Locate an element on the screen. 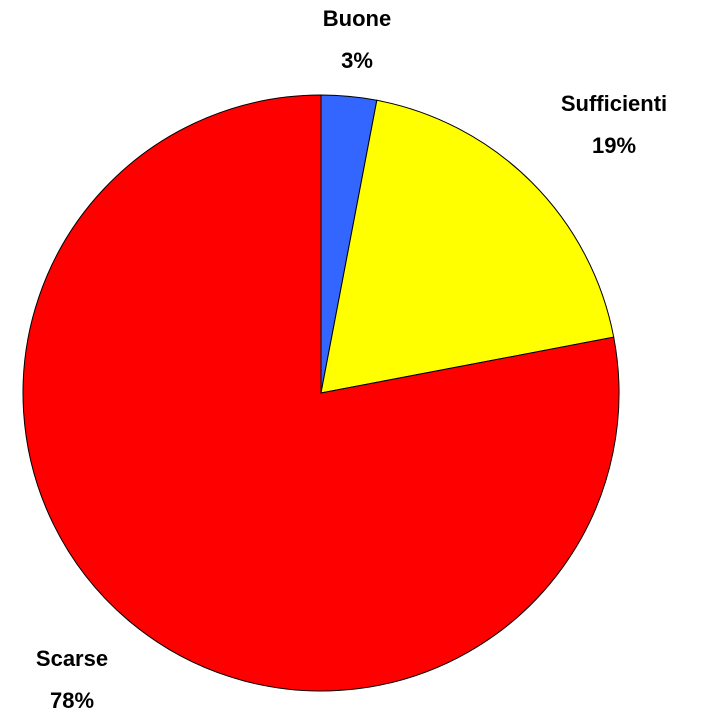 This screenshot has height=710, width=711. slice-value-label: 3% is located at coordinates (357, 60).